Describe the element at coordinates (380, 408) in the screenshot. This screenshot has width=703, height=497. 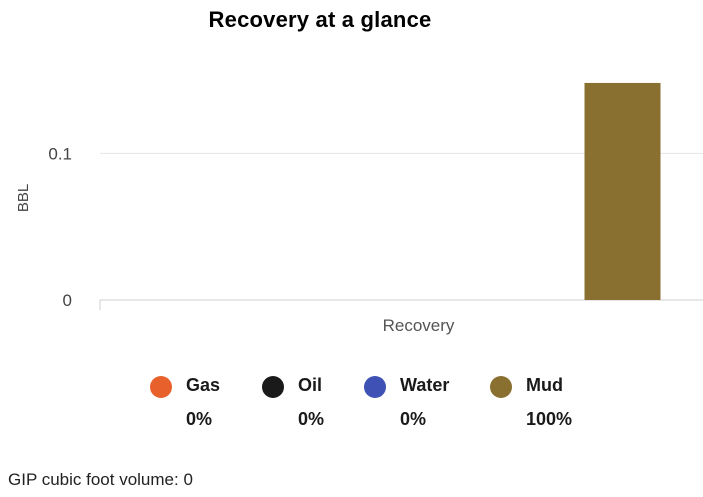
I see `chart-legend: Gas 0% Oil 0% Water 0% Mud 100%` at that location.